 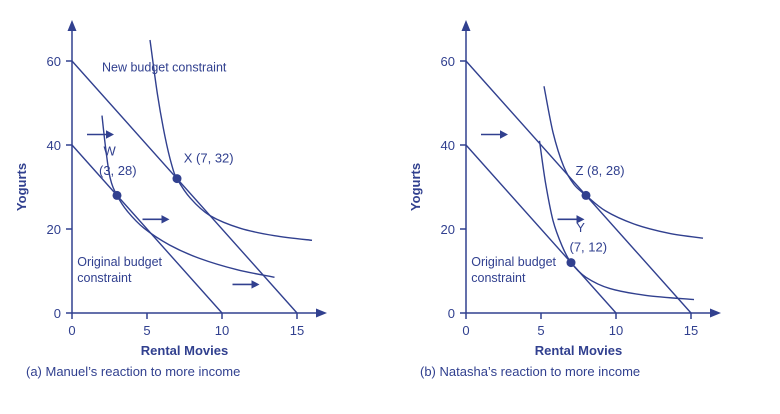 I want to click on caption-panel-a: (a) Manuel’s reaction to more income, so click(x=133, y=371).